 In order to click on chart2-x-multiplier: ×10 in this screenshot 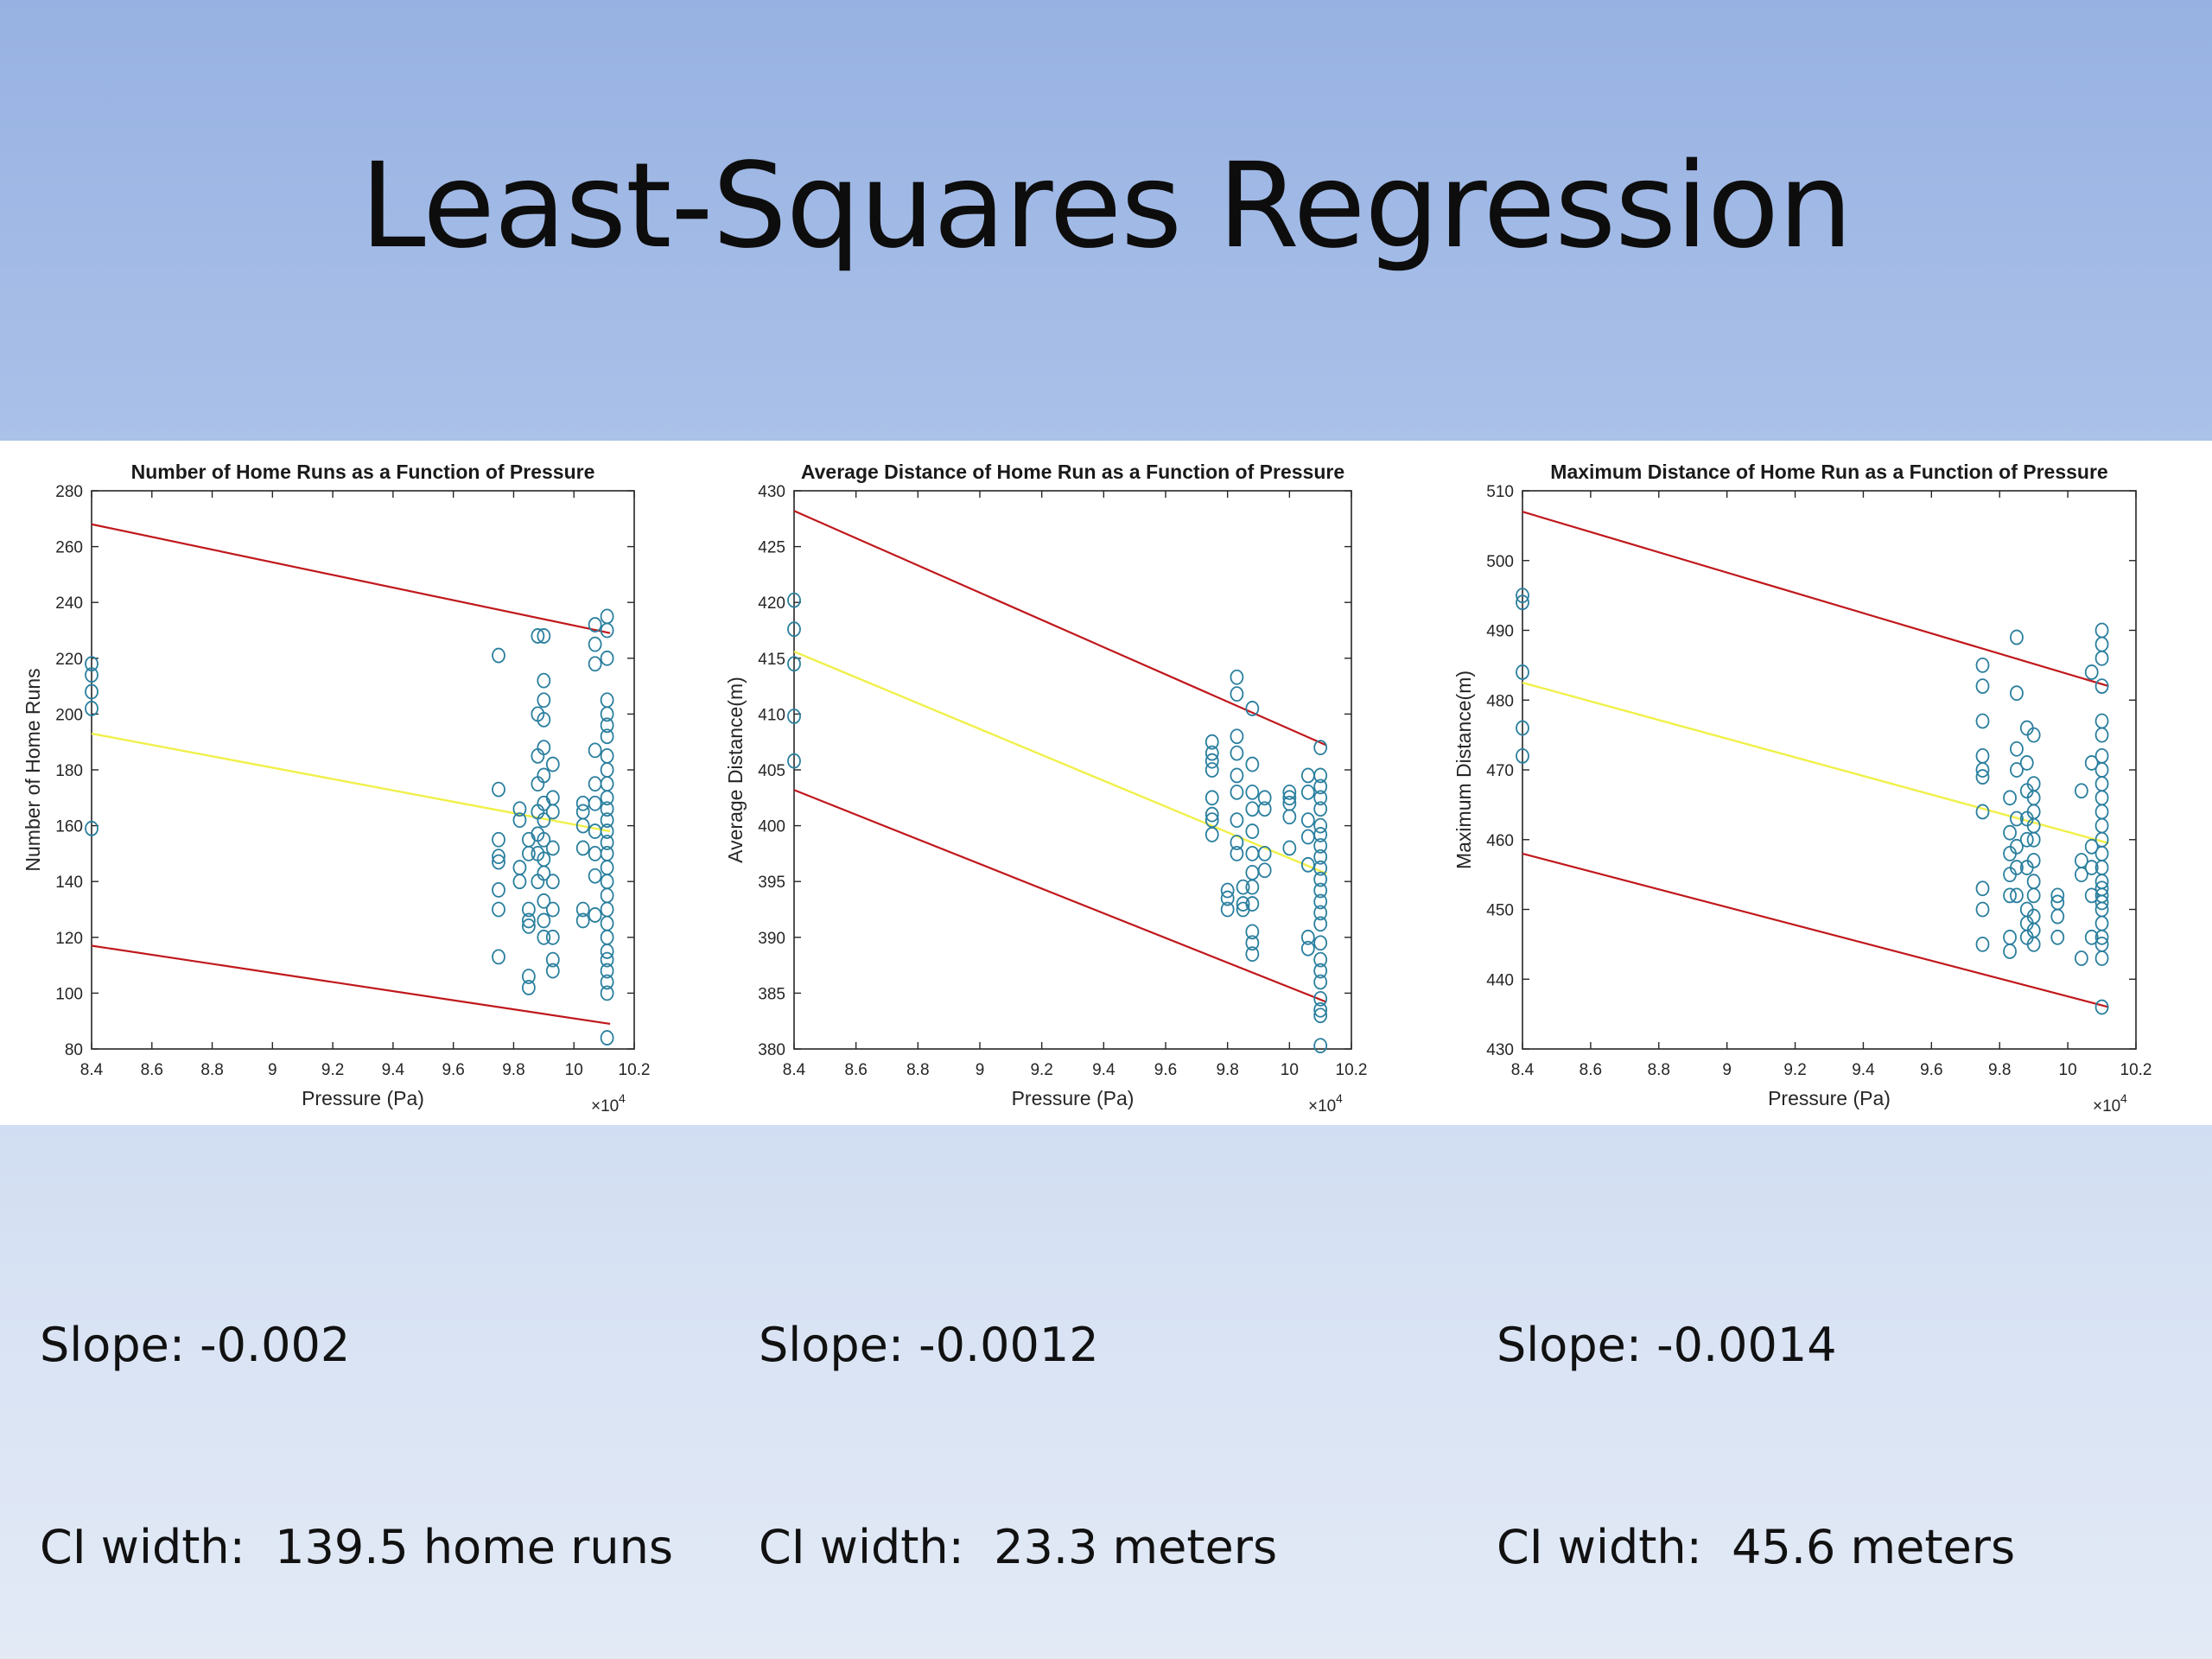, I will do `click(1322, 1106)`.